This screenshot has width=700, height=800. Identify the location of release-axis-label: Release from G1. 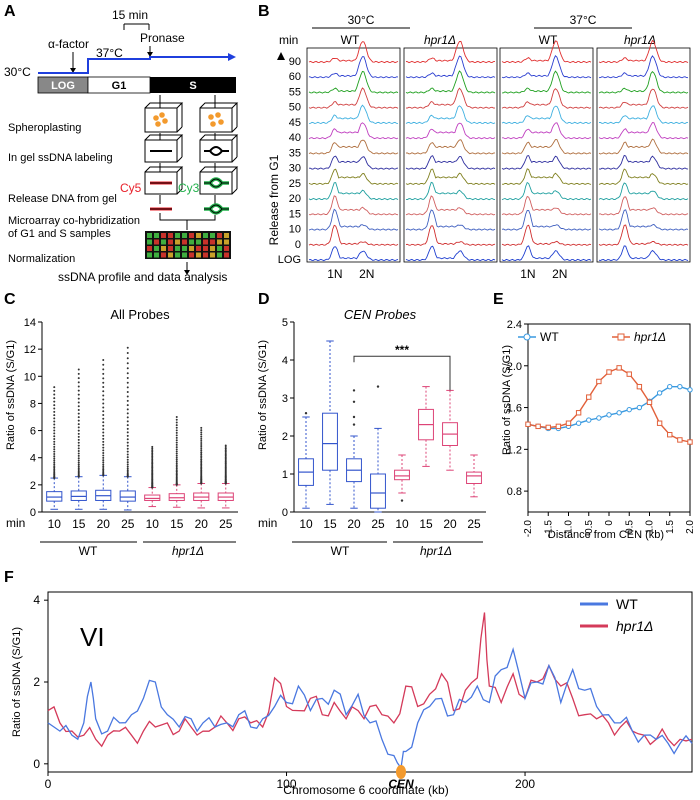
(274, 199).